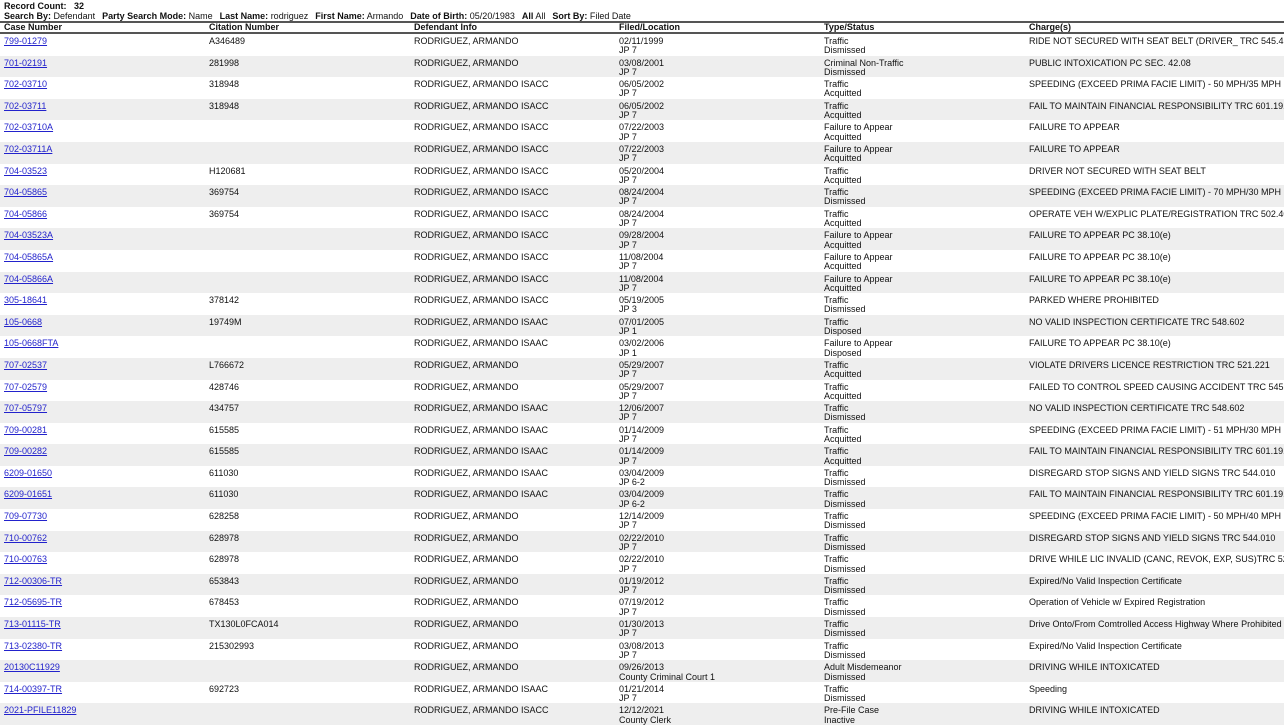 The height and width of the screenshot is (725, 1284). Describe the element at coordinates (32, 667) in the screenshot. I see `case-number-link: 20130C11929` at that location.